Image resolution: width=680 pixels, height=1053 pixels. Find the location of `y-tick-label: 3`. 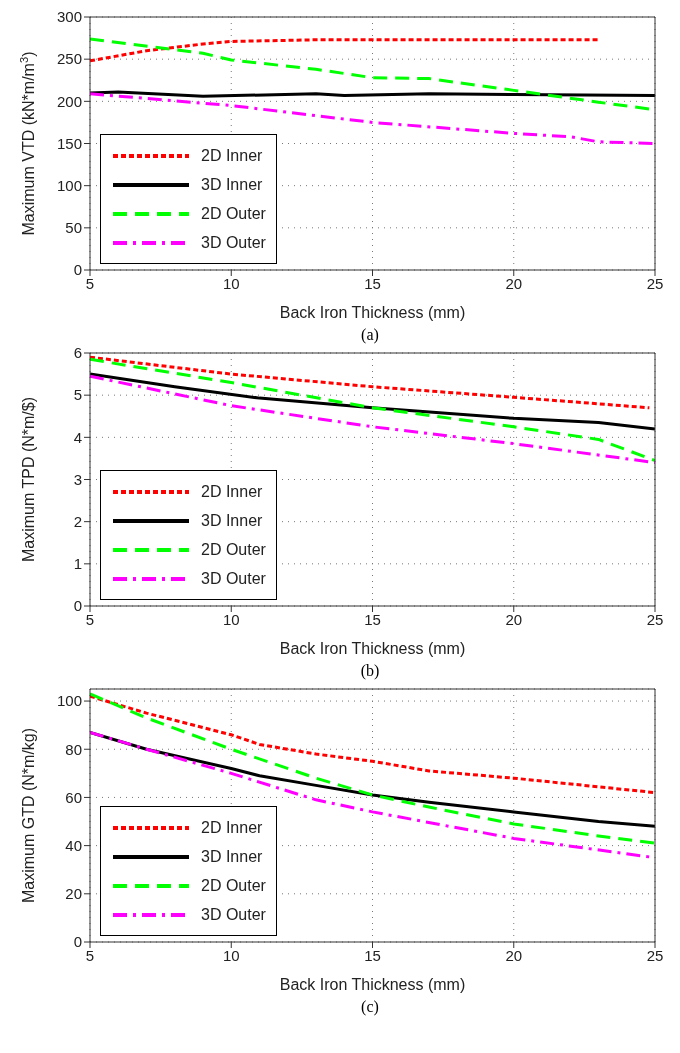

y-tick-label: 3 is located at coordinates (77, 479).